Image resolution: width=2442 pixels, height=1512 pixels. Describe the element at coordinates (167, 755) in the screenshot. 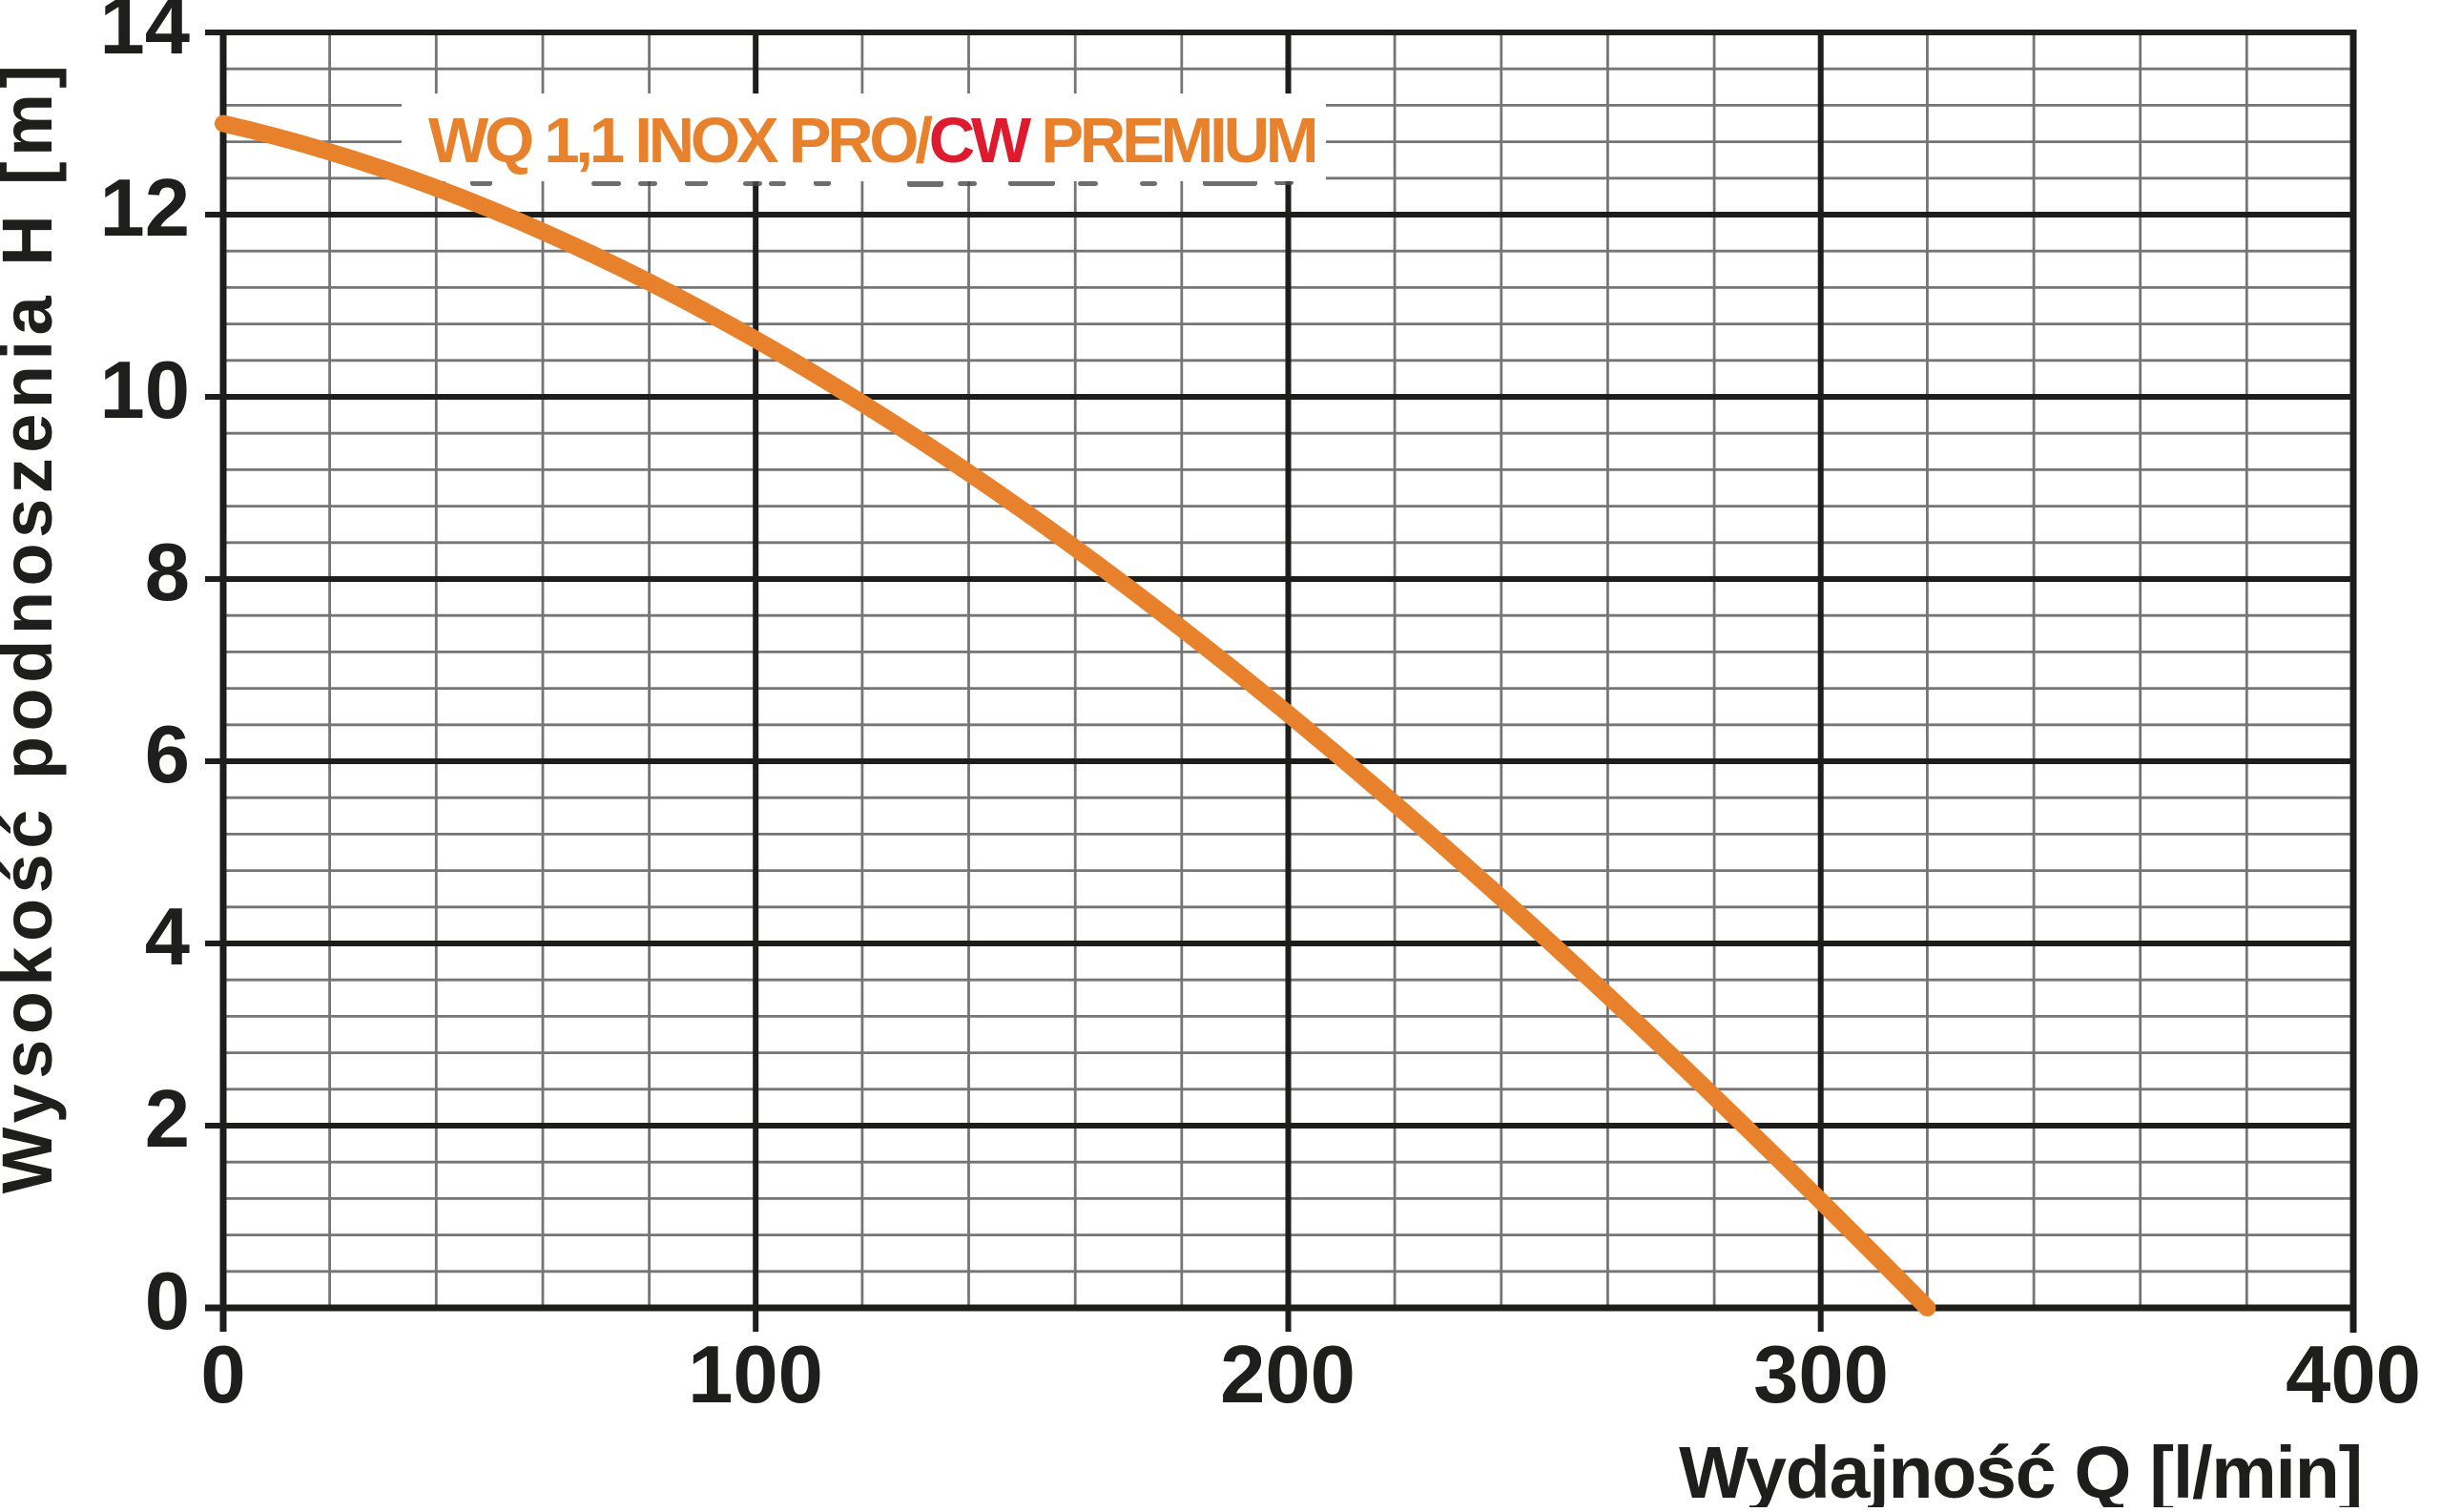

I see `svg-text: 6` at that location.